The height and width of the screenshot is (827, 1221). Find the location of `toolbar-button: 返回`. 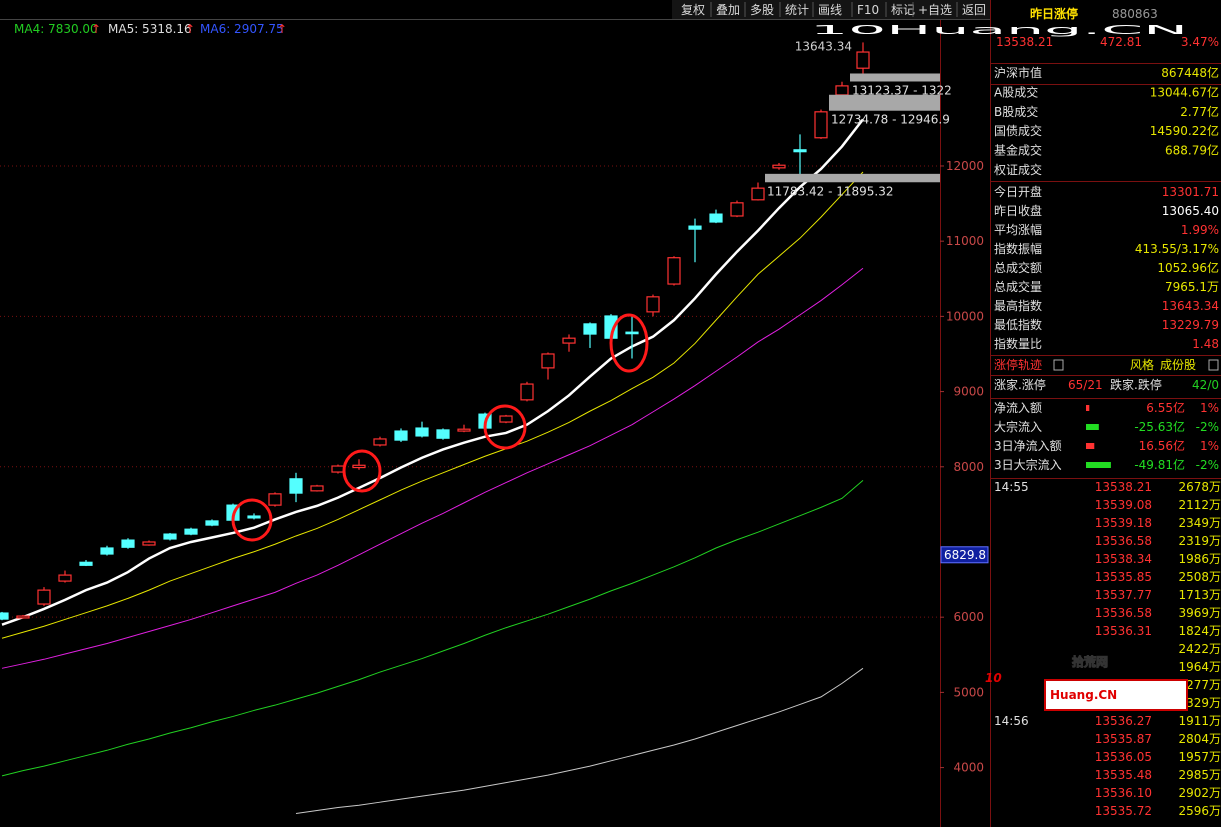

toolbar-button: 返回 is located at coordinates (974, 10).